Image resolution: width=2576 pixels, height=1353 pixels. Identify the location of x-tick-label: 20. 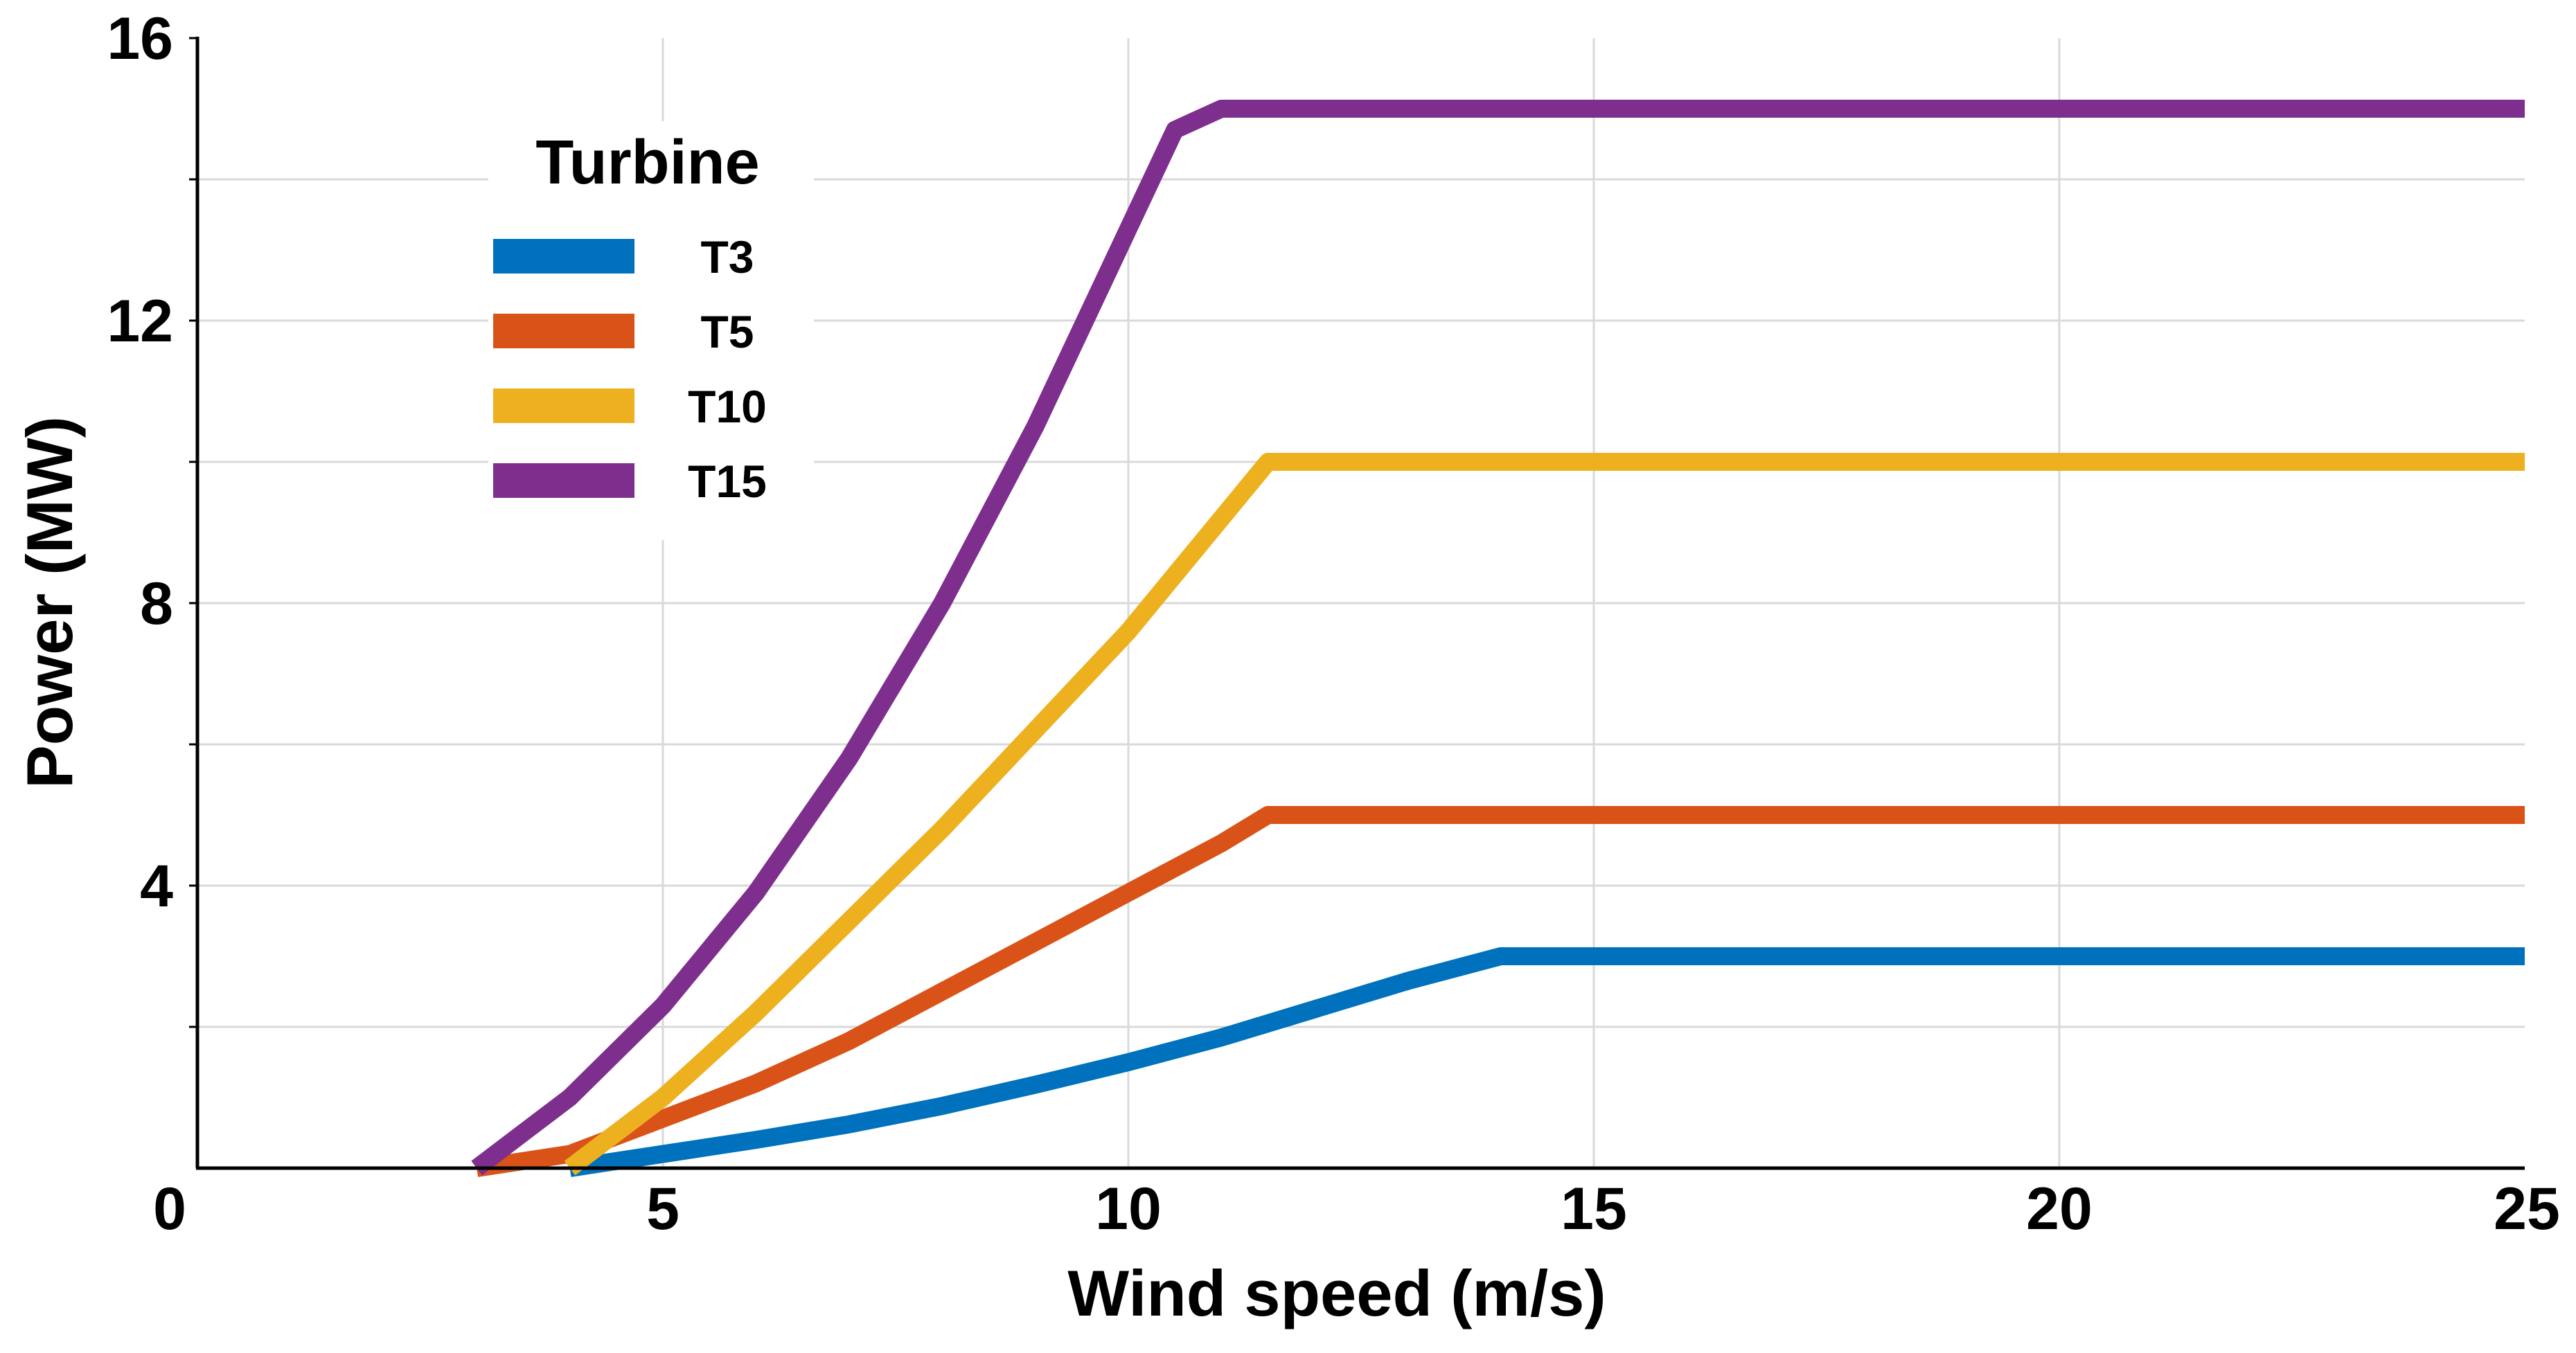
(2059, 1209).